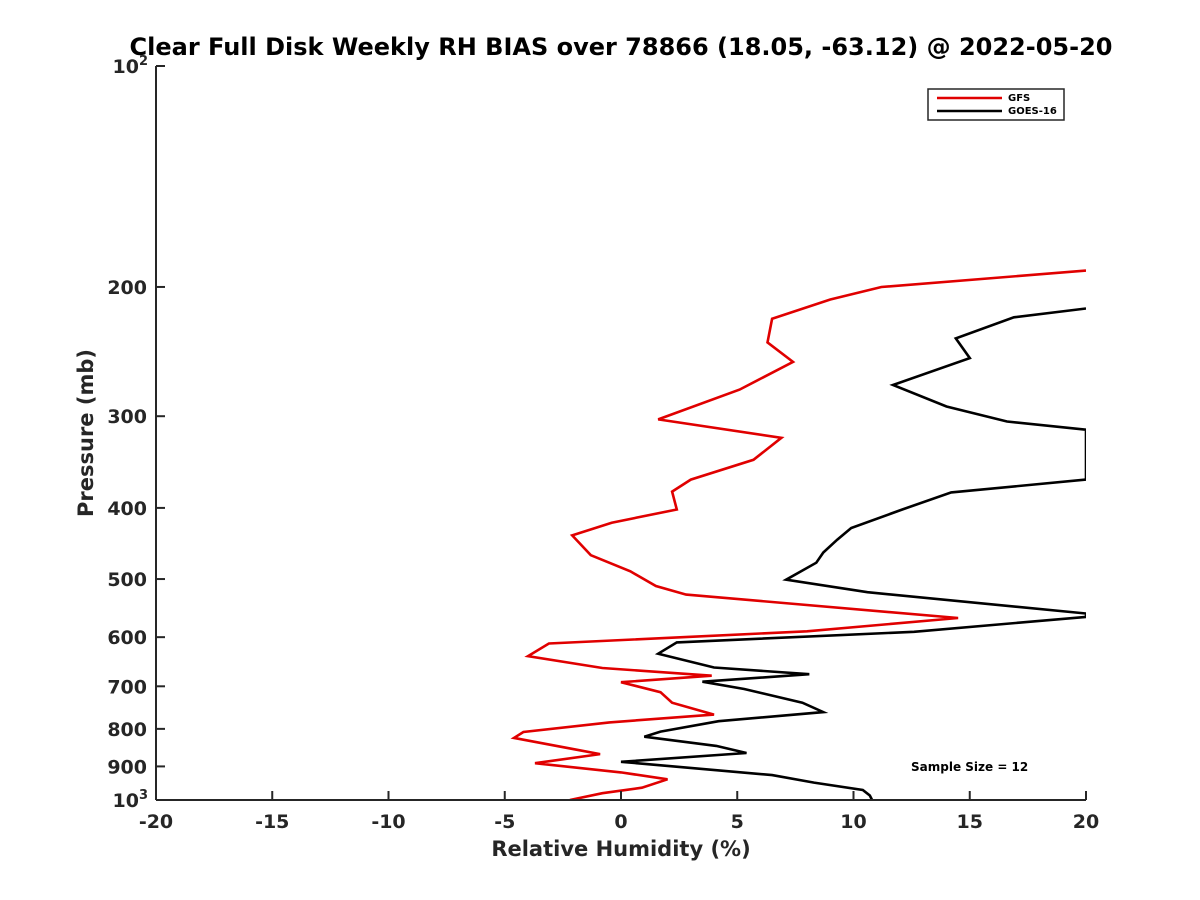 This screenshot has width=1200, height=900. What do you see at coordinates (127, 580) in the screenshot?
I see `y-tick-label: 500` at bounding box center [127, 580].